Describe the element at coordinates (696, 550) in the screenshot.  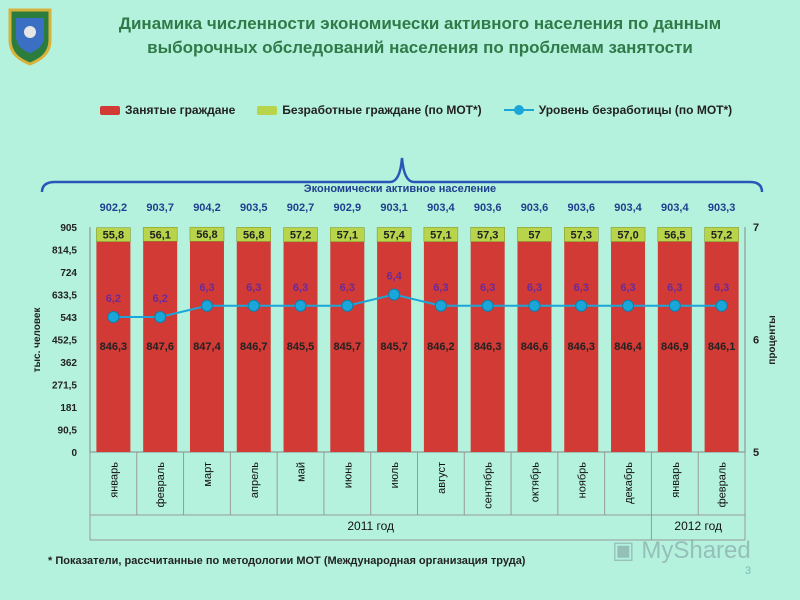
I see `watermark-text: MyShared` at that location.